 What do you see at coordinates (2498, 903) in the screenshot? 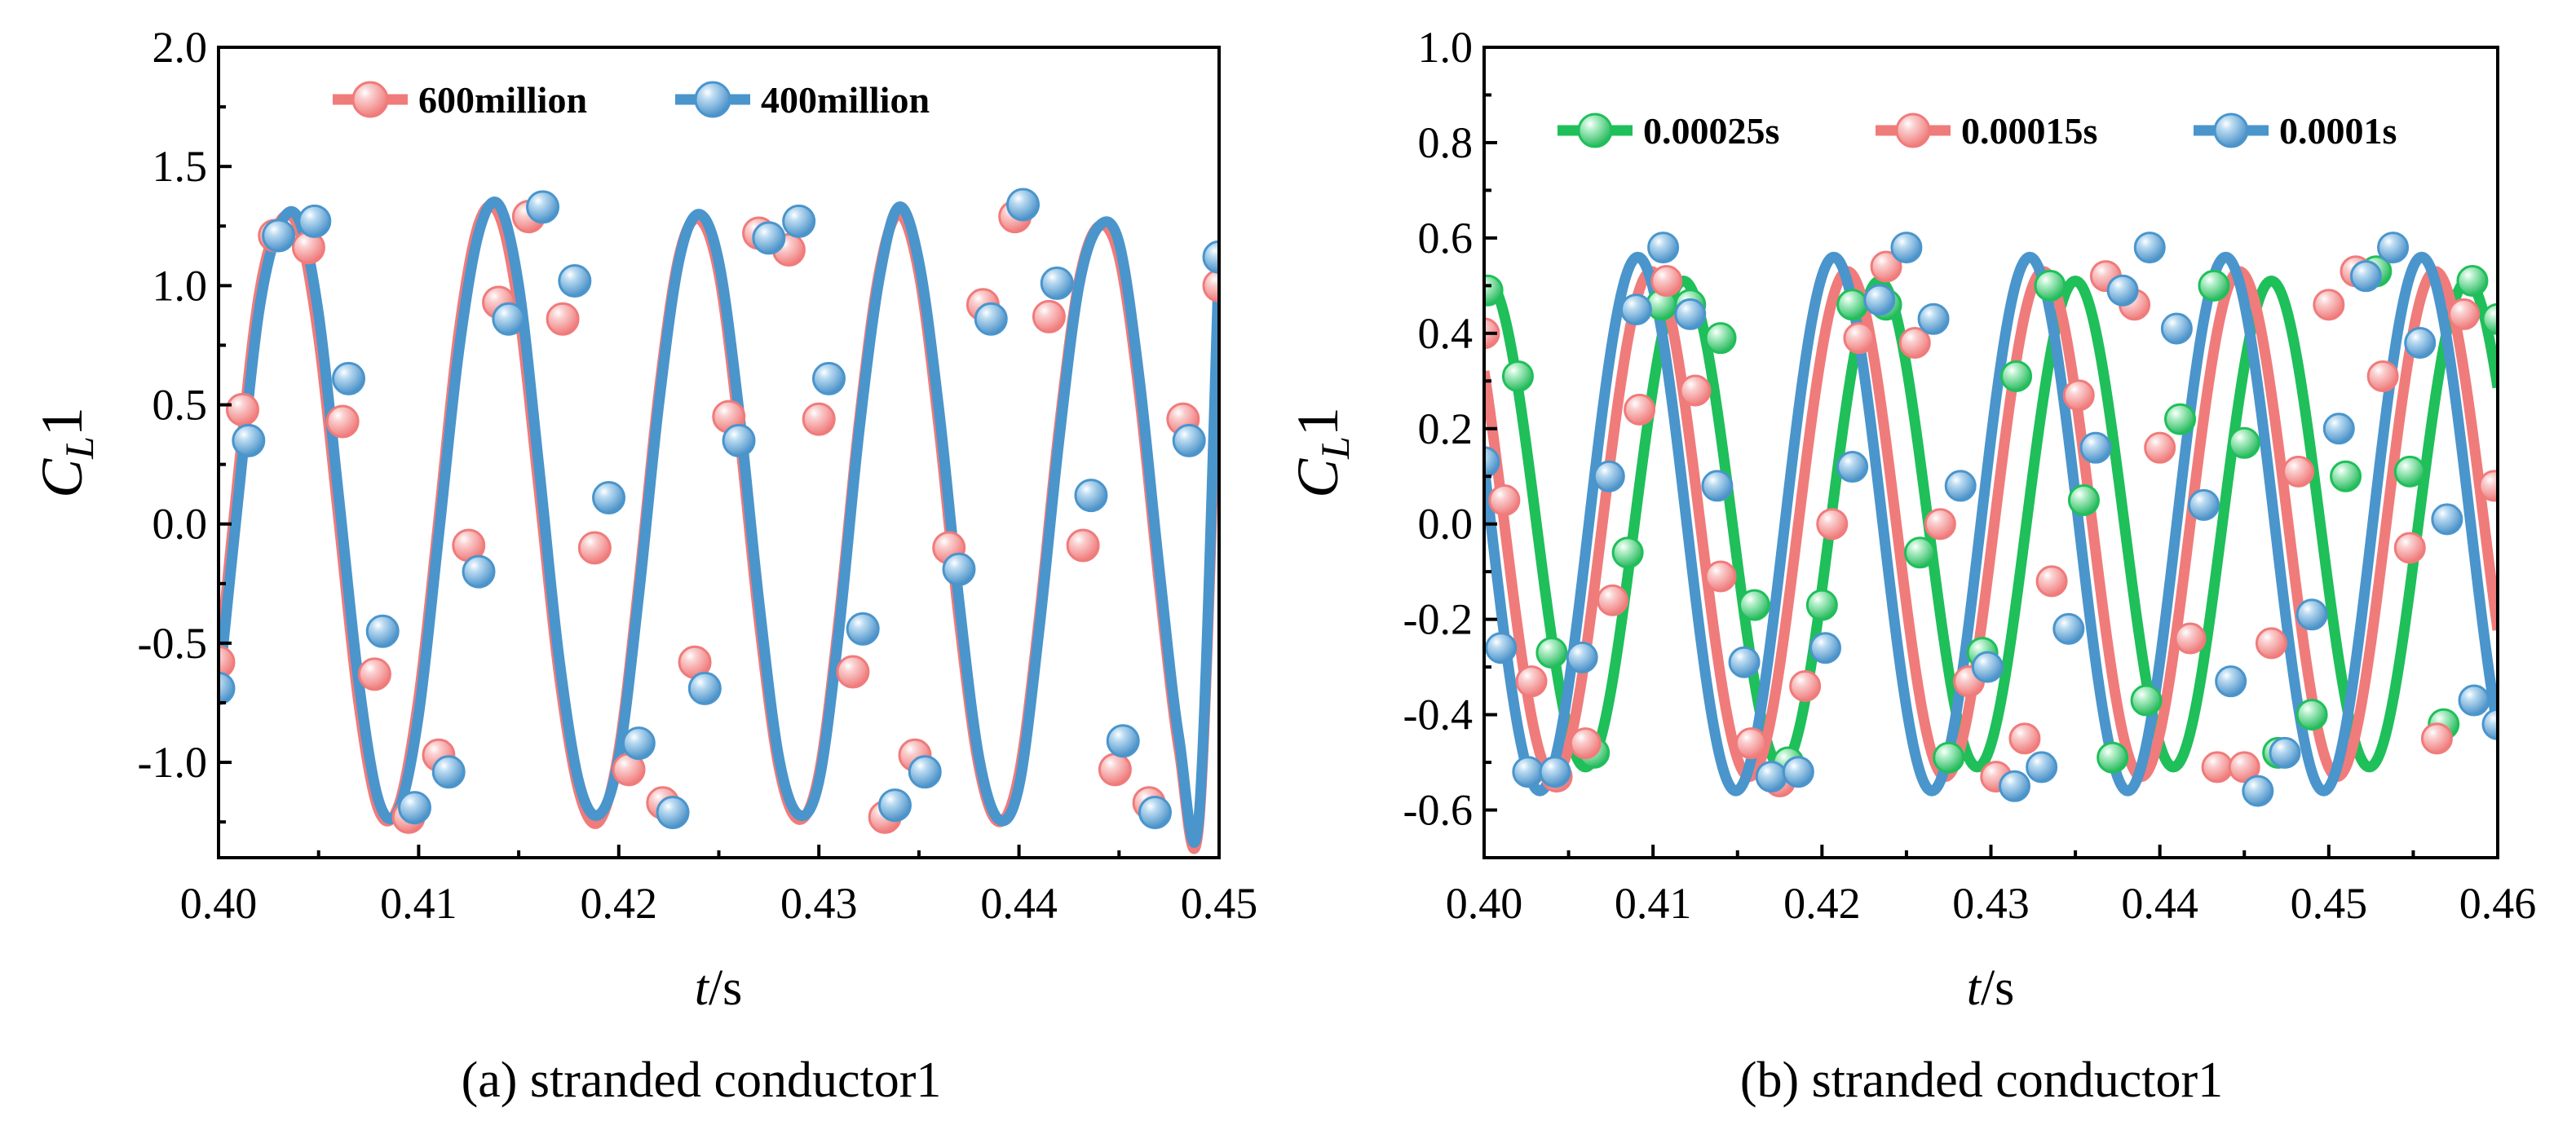
I see `x-tick-label: 0.46` at bounding box center [2498, 903].